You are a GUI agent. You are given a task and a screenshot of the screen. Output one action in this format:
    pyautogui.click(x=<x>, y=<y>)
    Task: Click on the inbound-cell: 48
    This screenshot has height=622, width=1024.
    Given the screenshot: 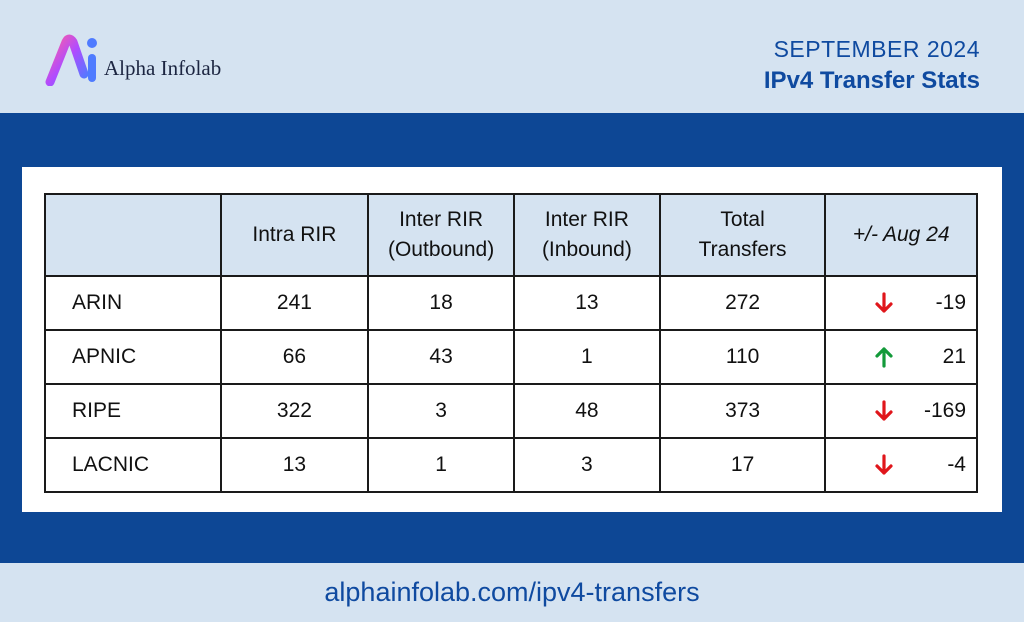 What is the action you would take?
    pyautogui.click(x=587, y=411)
    